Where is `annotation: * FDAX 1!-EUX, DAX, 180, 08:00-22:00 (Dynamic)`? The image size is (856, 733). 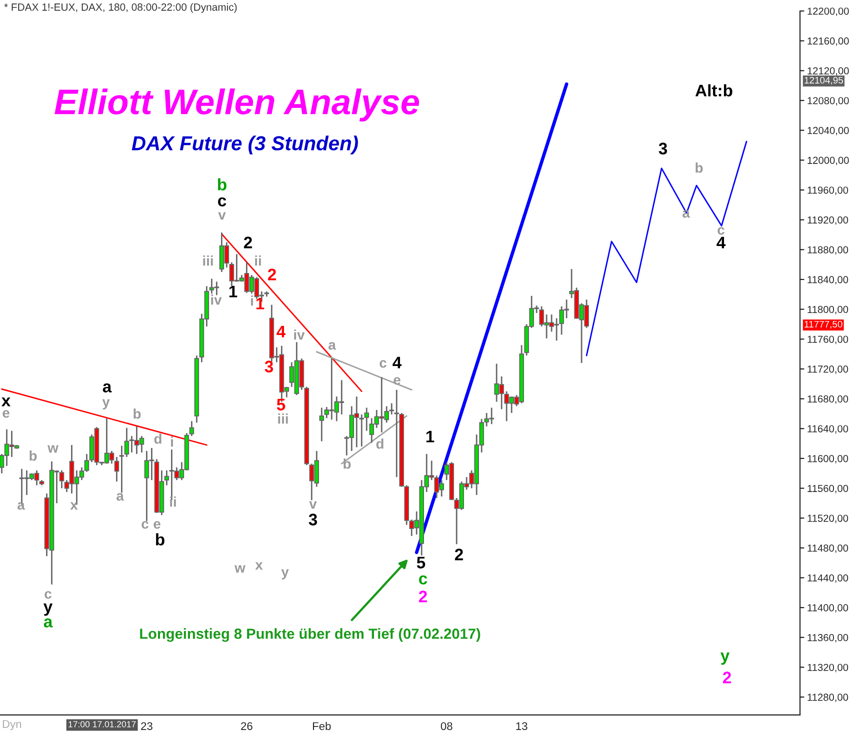
annotation: * FDAX 1!-EUX, DAX, 180, 08:00-22:00 (Dynamic) is located at coordinates (120, 8).